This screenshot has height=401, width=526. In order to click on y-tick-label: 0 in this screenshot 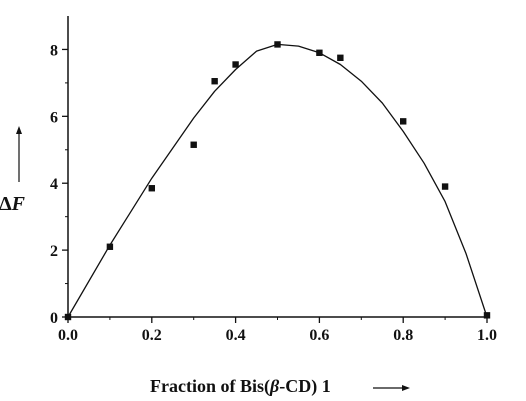, I will do `click(54, 318)`.